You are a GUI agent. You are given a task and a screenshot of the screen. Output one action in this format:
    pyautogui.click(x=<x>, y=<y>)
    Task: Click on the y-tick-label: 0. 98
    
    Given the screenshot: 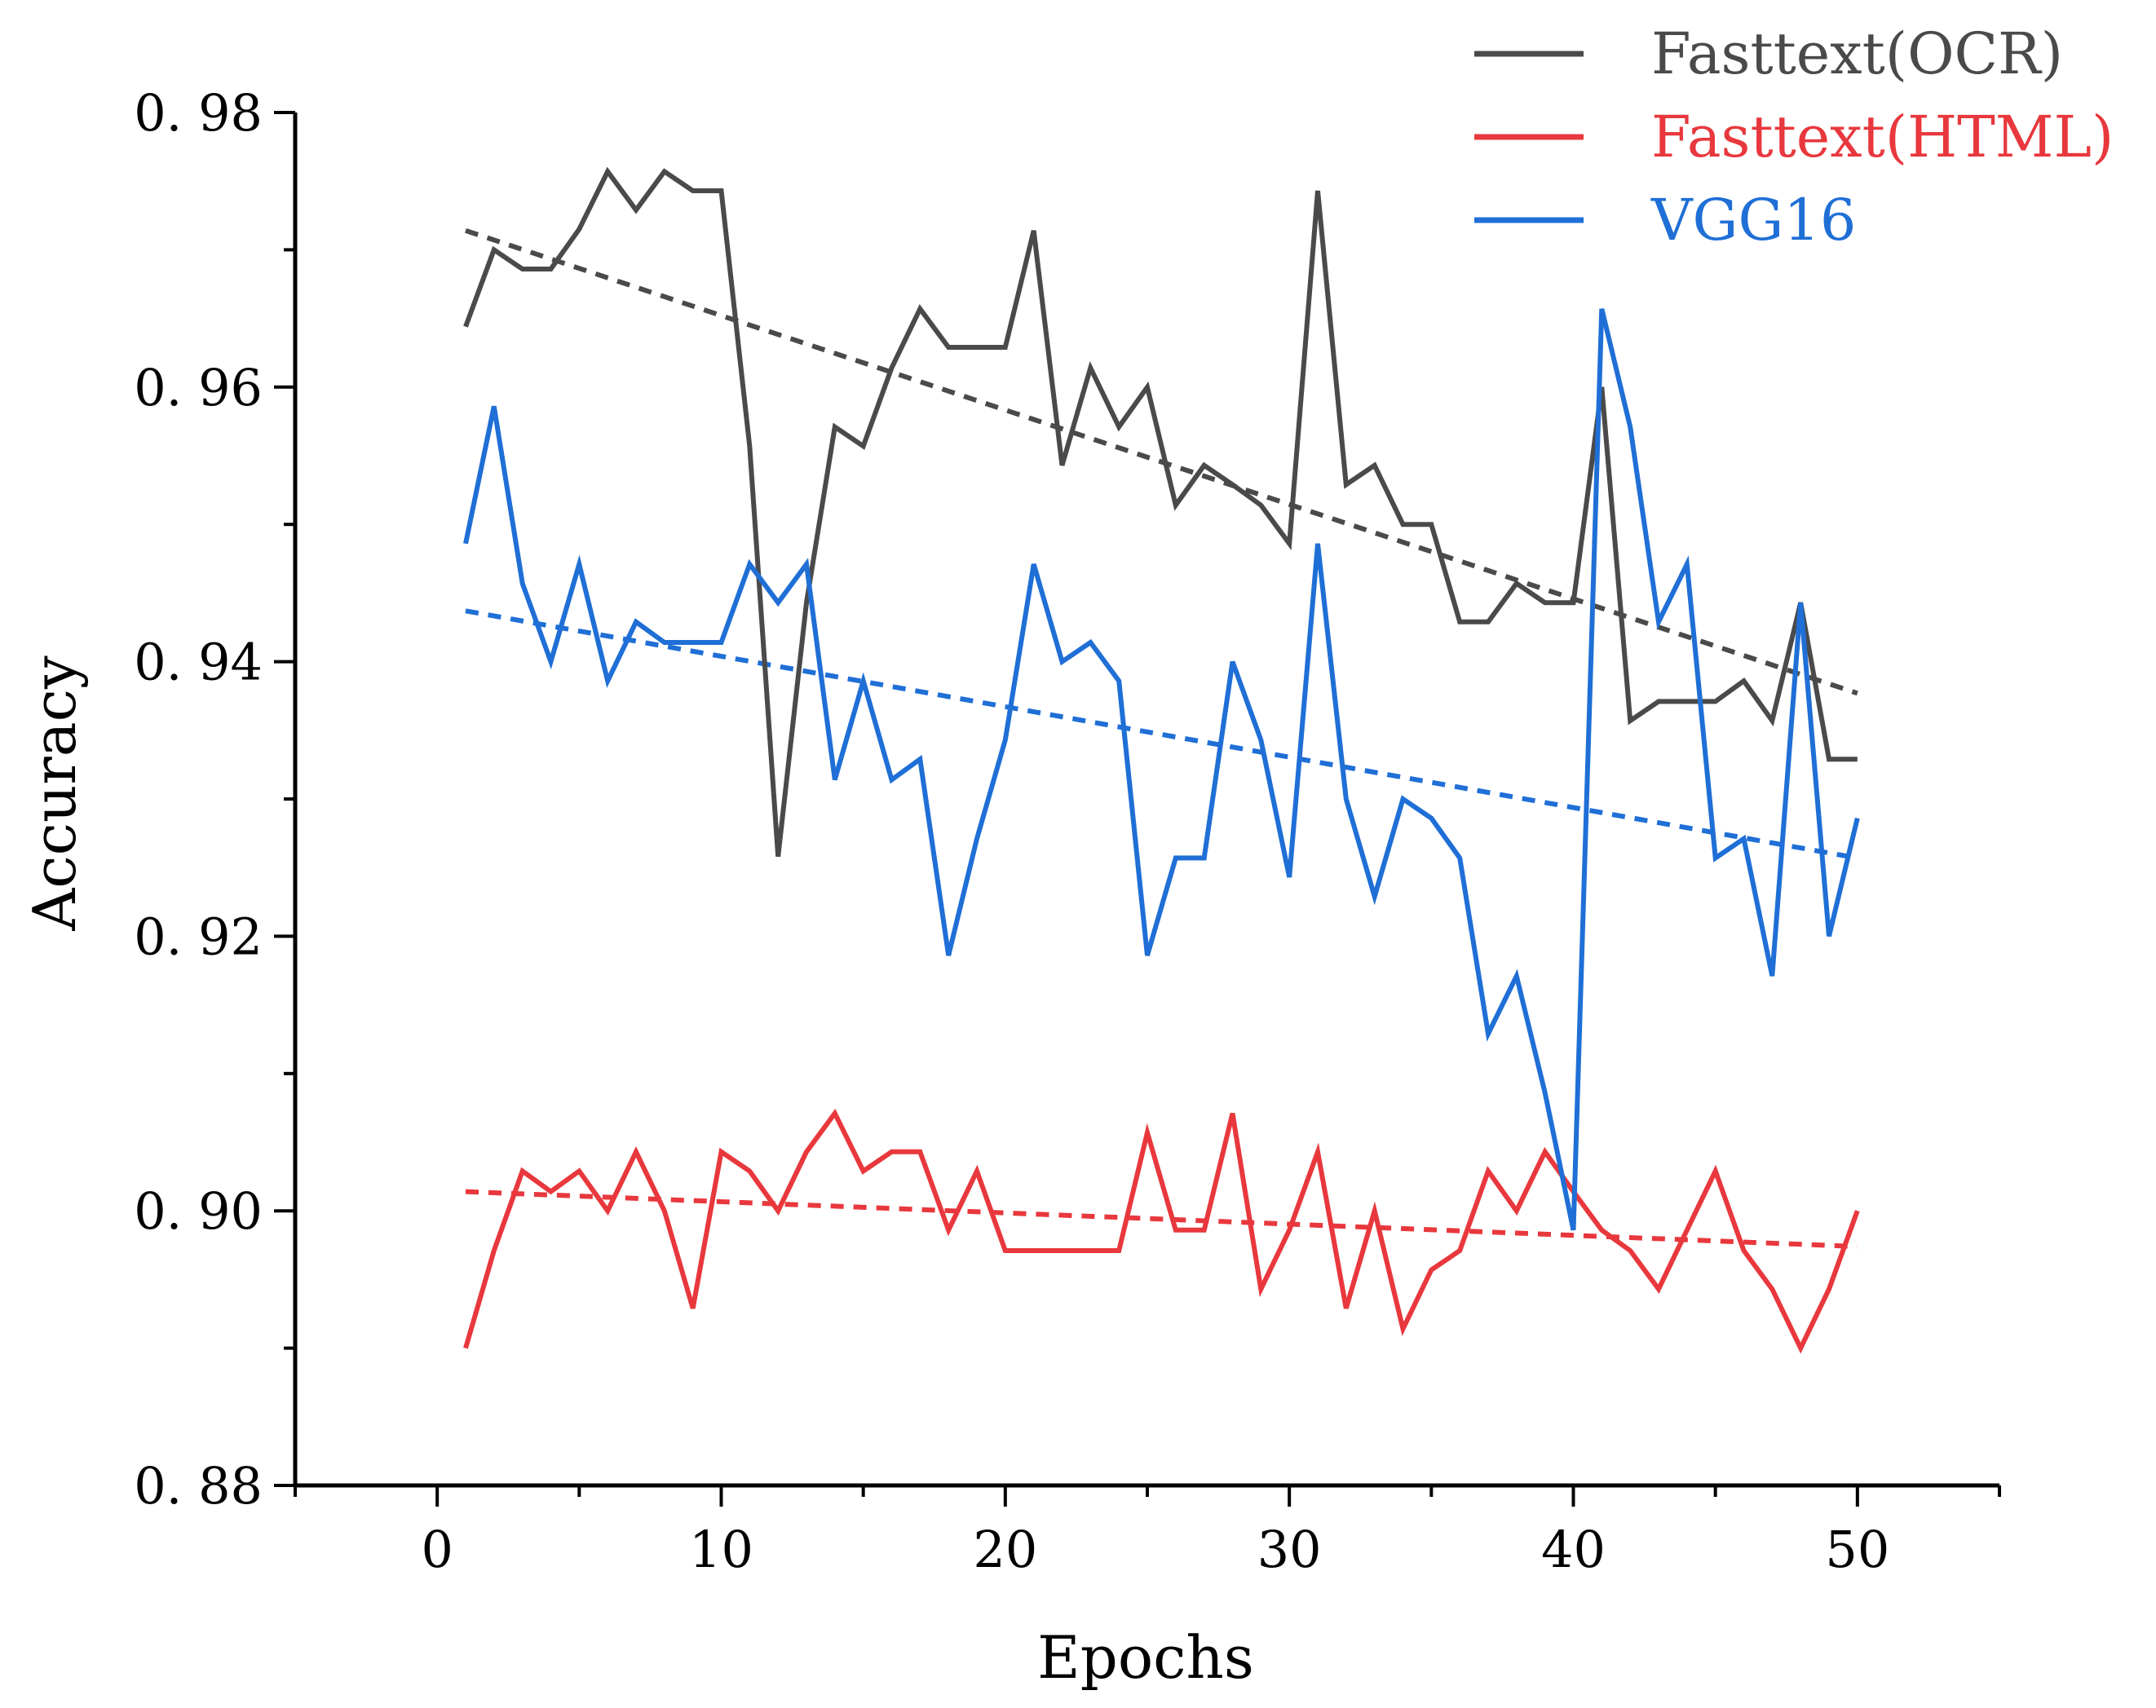 What is the action you would take?
    pyautogui.click(x=198, y=113)
    